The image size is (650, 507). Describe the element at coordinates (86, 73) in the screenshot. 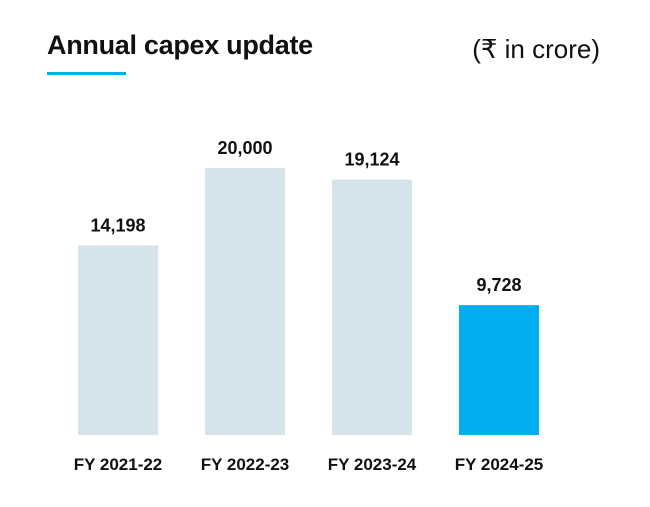

I see `title-underline` at that location.